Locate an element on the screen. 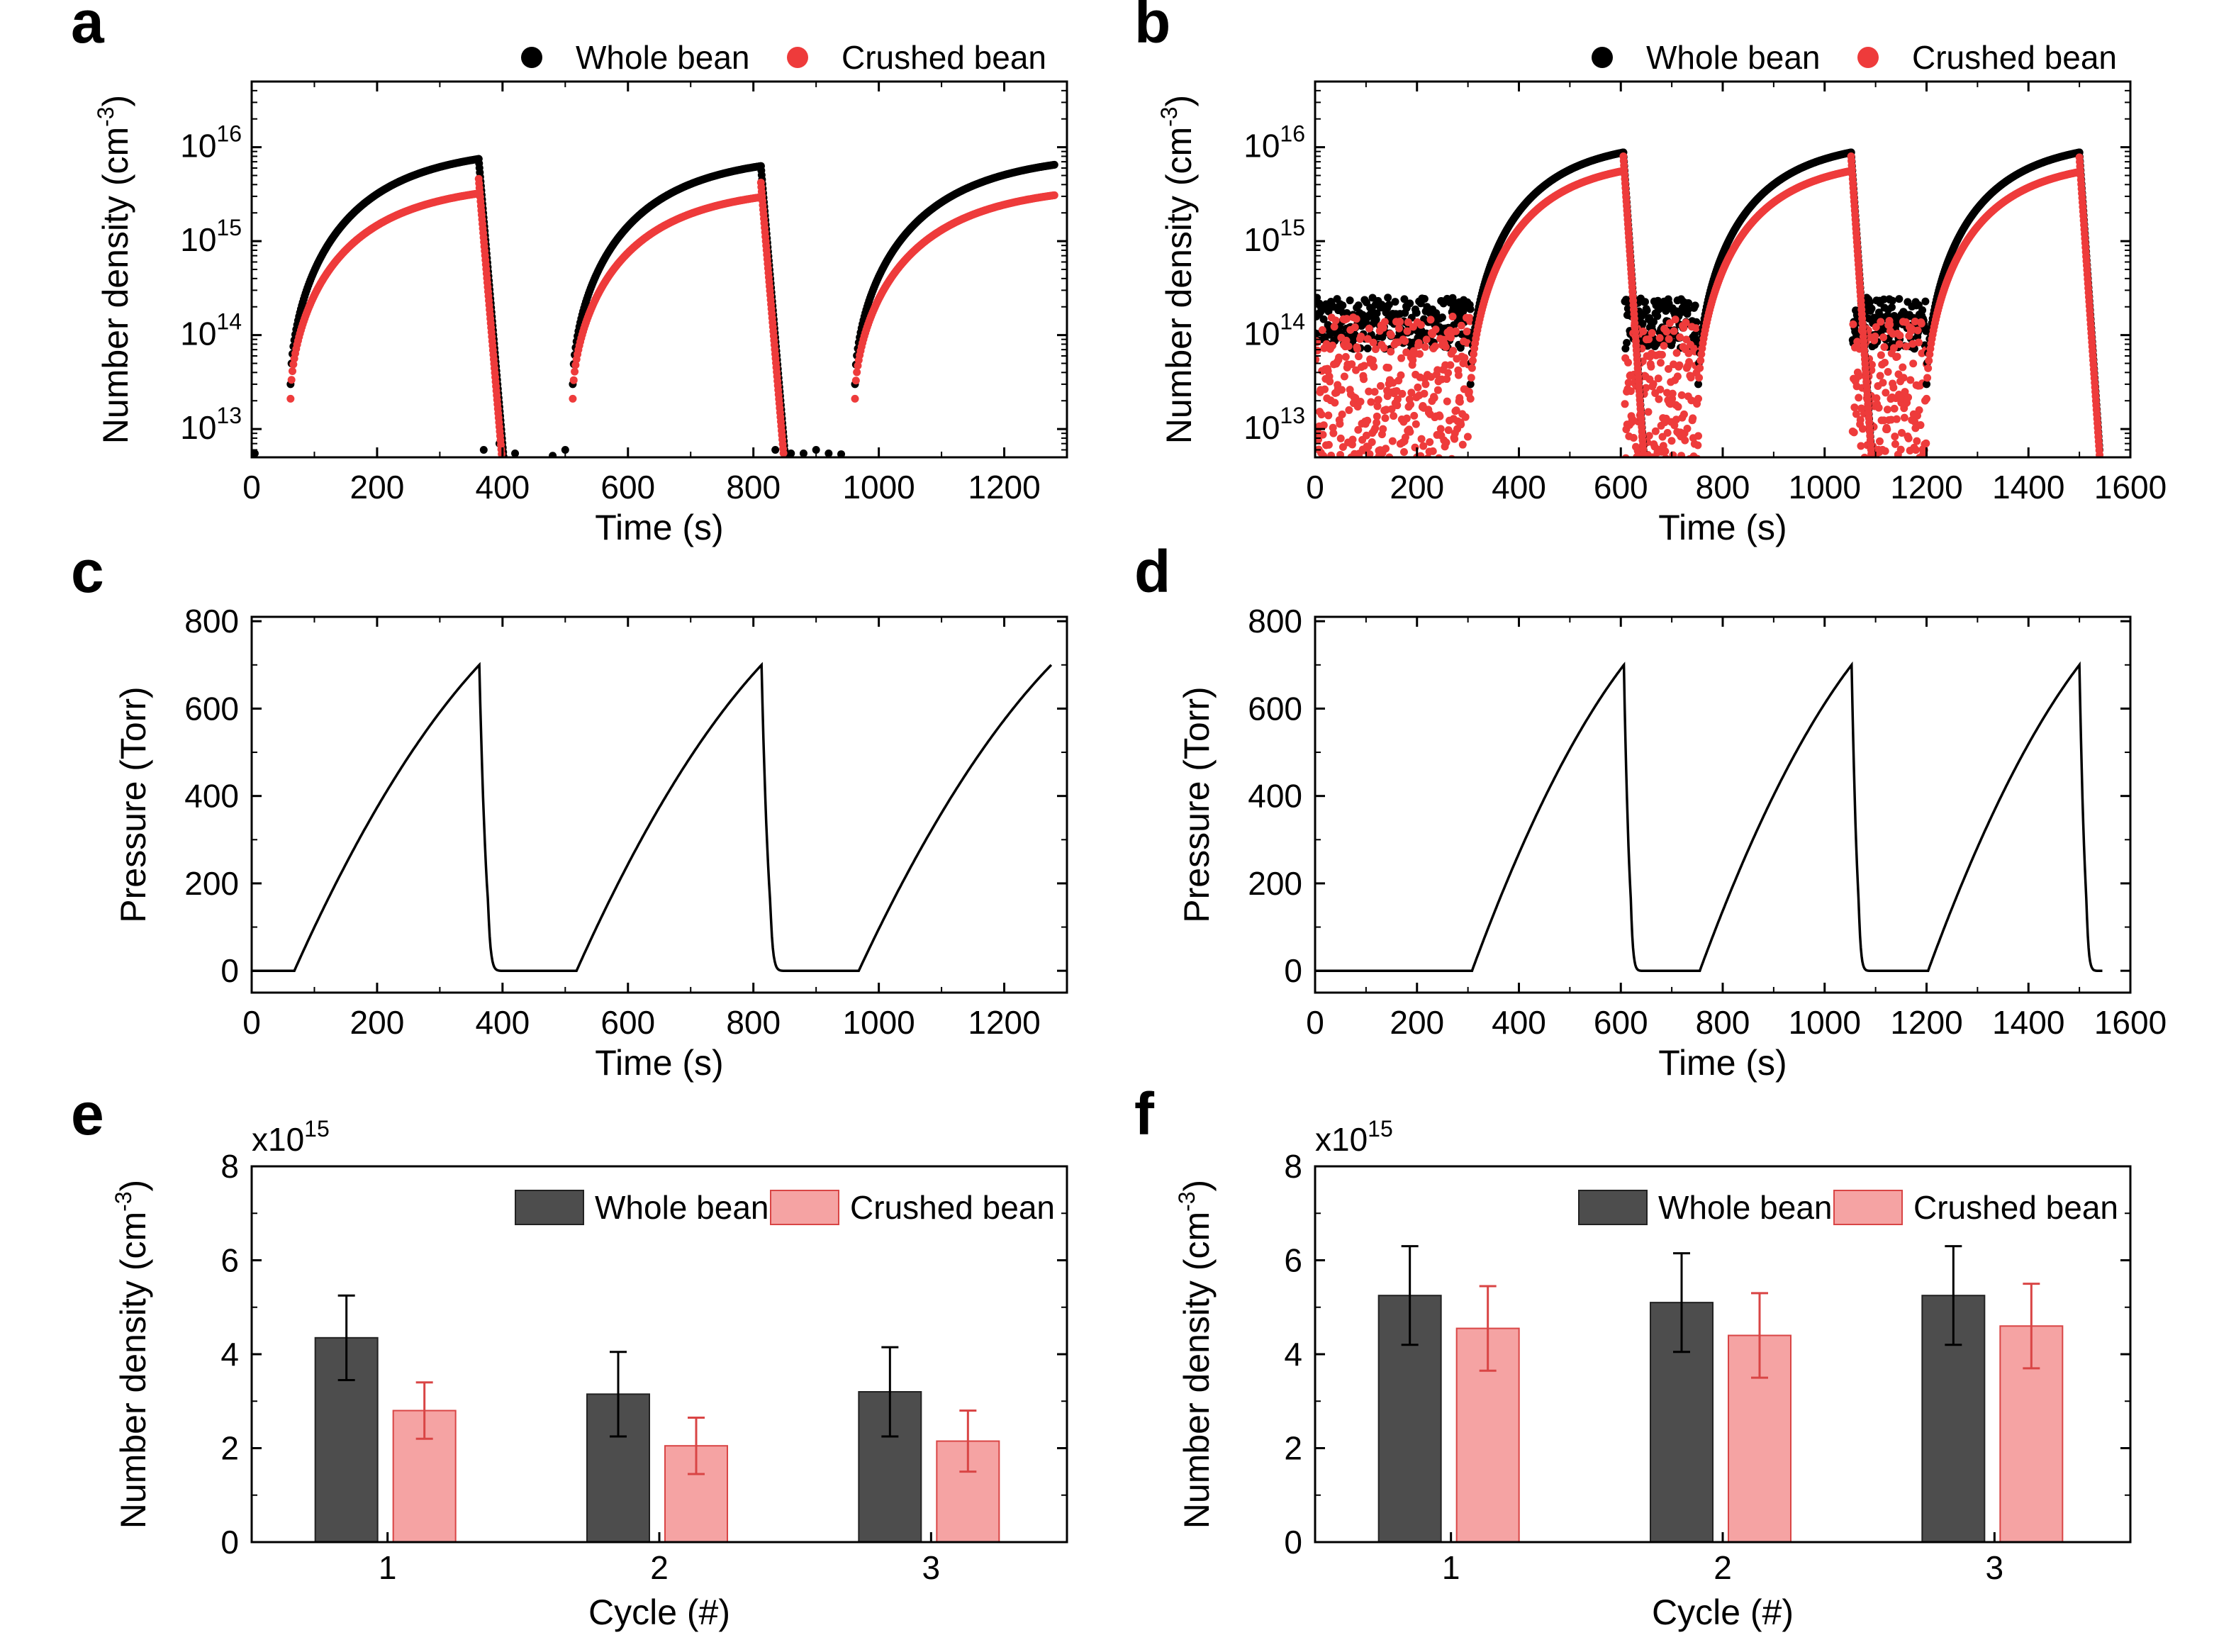 This screenshot has height=1652, width=2236. legend-marker-crushed is located at coordinates (1868, 57).